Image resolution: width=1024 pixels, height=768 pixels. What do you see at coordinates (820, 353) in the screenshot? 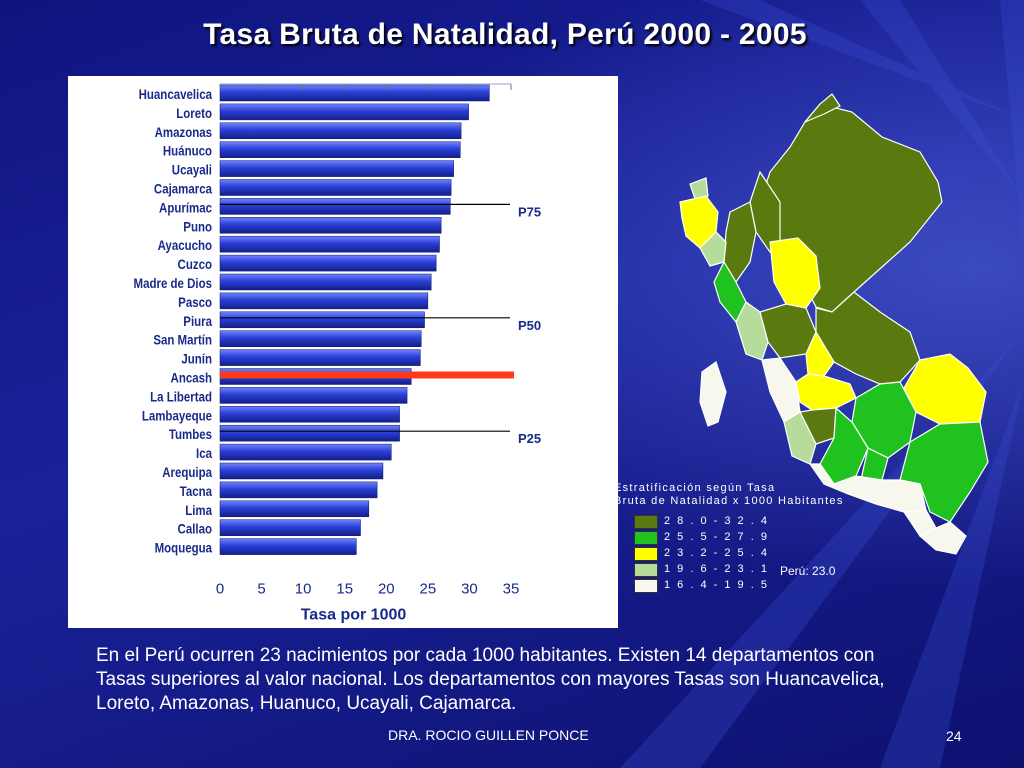
I see `map-region-pasco` at bounding box center [820, 353].